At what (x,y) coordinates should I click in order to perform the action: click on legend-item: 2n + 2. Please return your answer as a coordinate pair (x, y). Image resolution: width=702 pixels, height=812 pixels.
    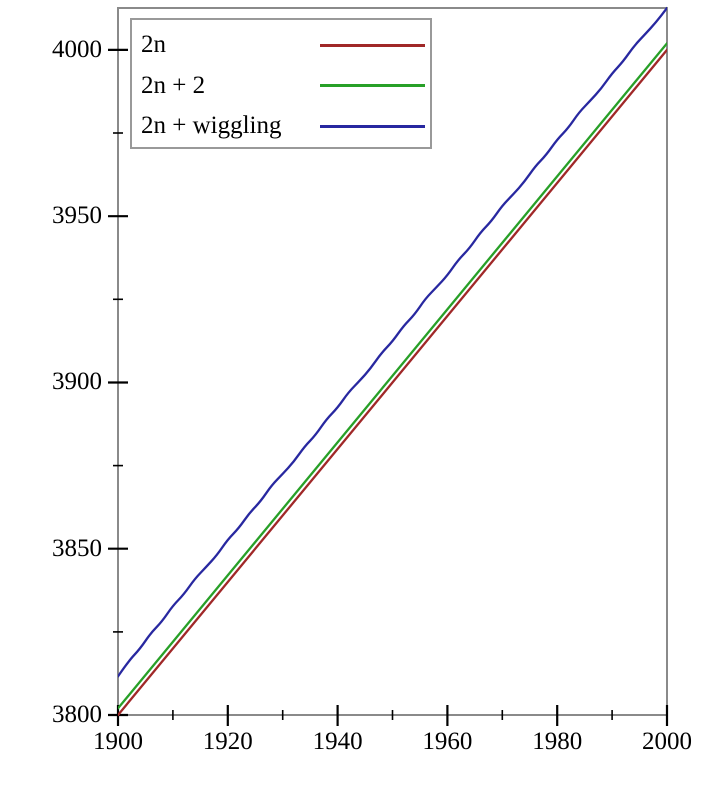
    Looking at the image, I should click on (281, 86).